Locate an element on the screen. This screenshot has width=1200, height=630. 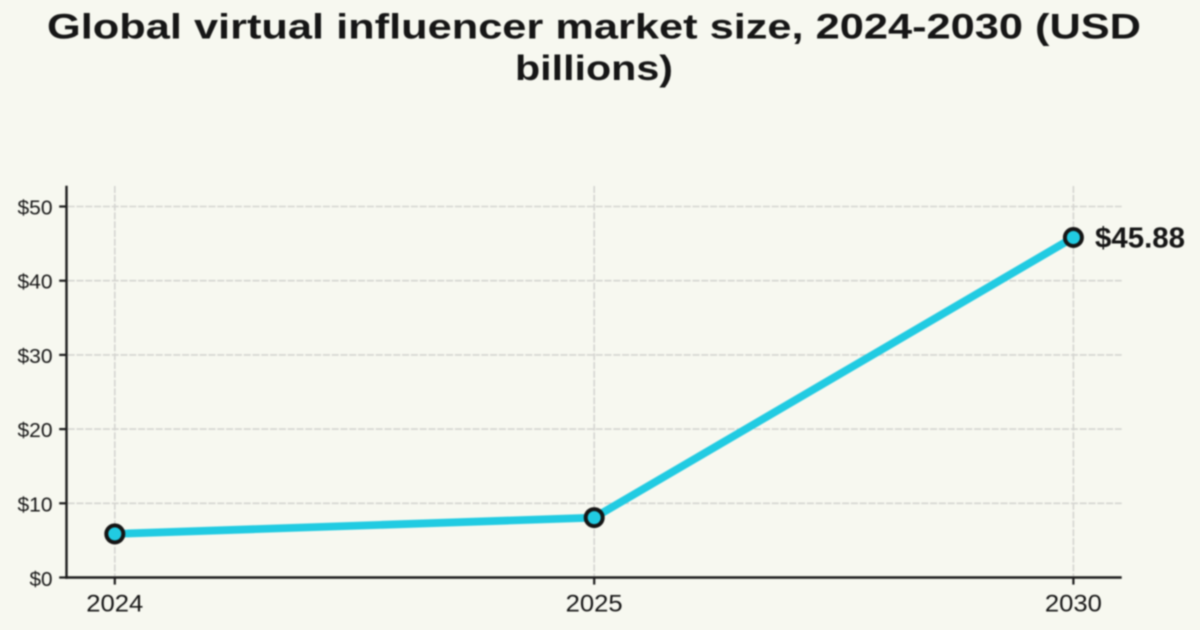
svg-text: $45.88 is located at coordinates (1140, 239).